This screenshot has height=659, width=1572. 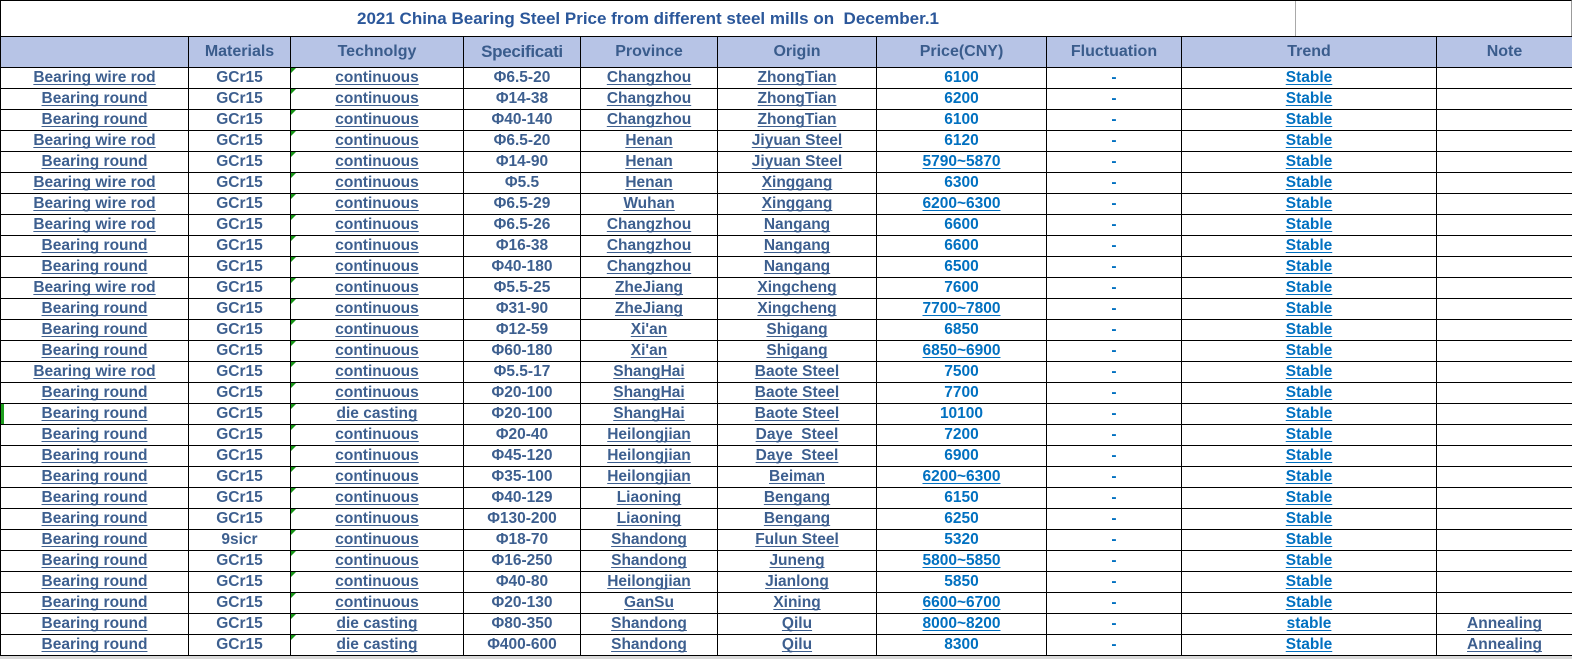 What do you see at coordinates (961, 582) in the screenshot?
I see `cell-price: 5850` at bounding box center [961, 582].